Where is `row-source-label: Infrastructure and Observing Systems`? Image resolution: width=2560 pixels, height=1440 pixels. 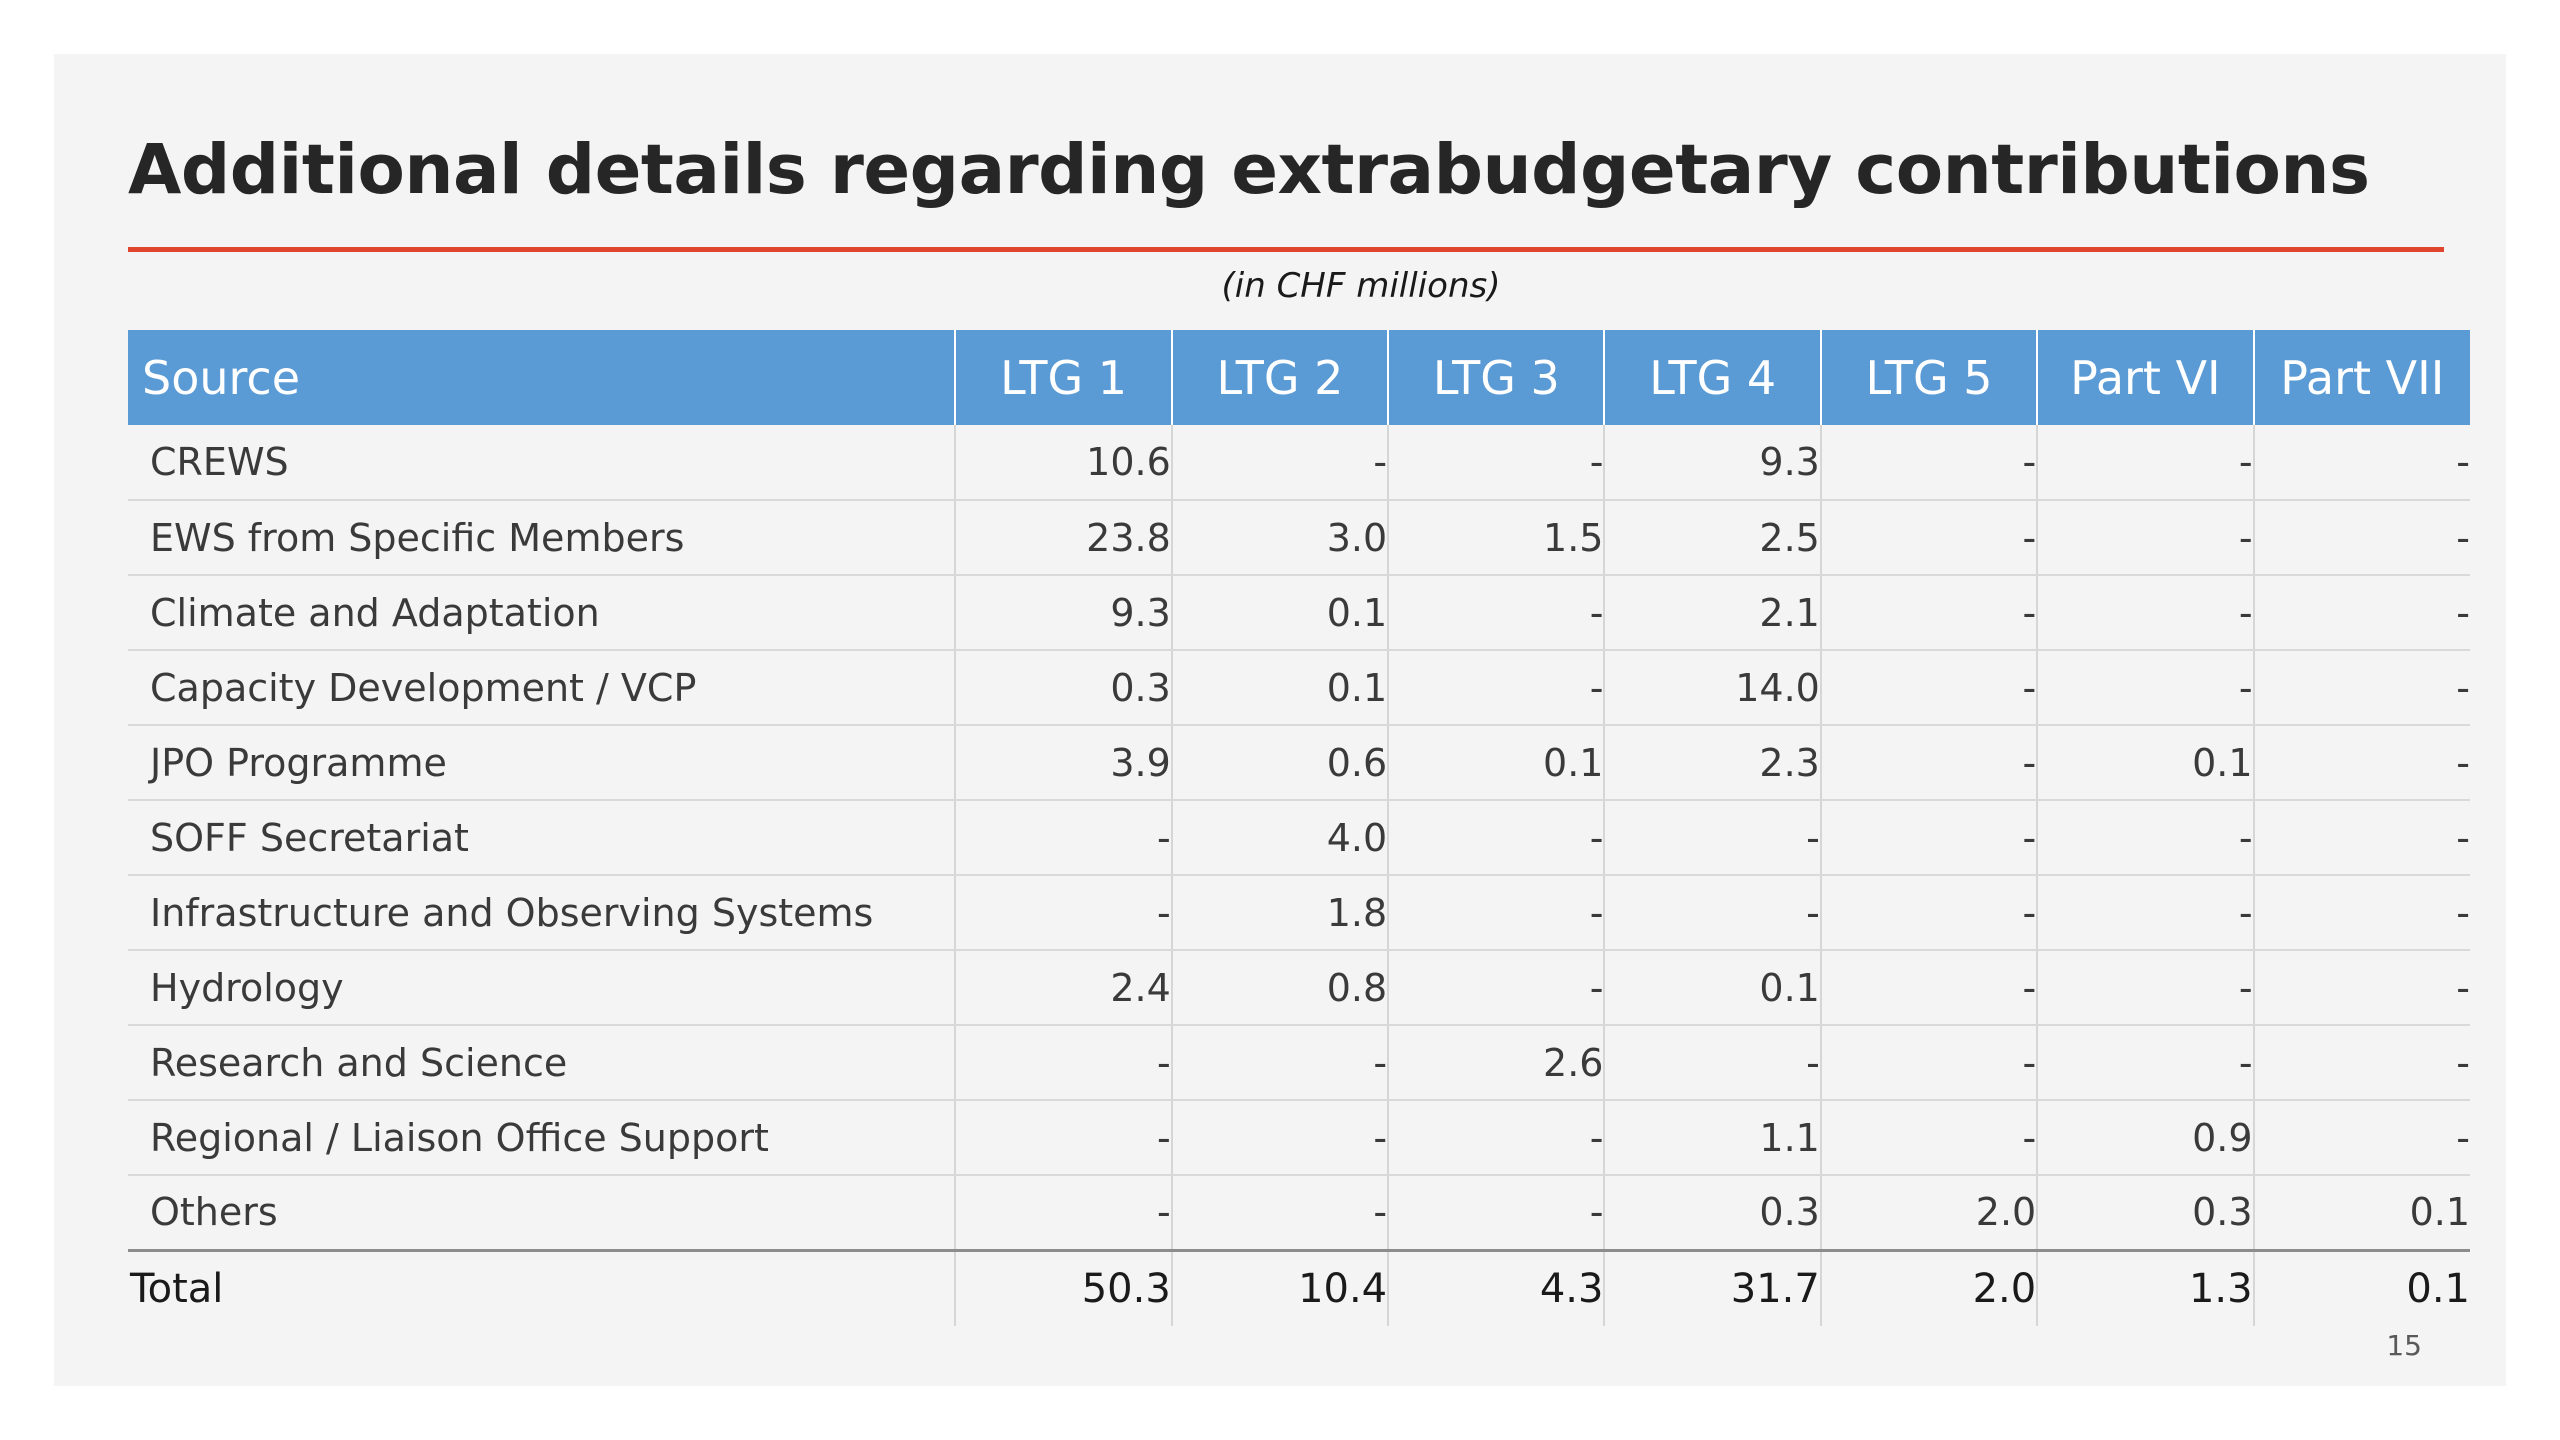
row-source-label: Infrastructure and Observing Systems is located at coordinates (542, 913).